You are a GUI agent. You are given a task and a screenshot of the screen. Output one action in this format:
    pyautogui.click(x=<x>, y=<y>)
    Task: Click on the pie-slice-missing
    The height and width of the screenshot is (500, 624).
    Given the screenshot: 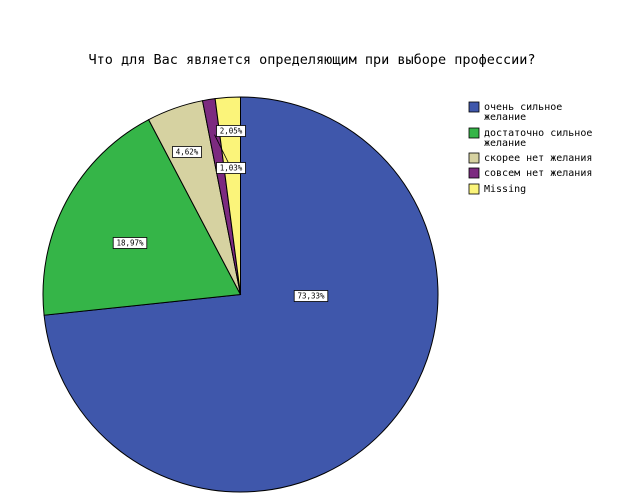 What is the action you would take?
    pyautogui.click(x=227, y=195)
    